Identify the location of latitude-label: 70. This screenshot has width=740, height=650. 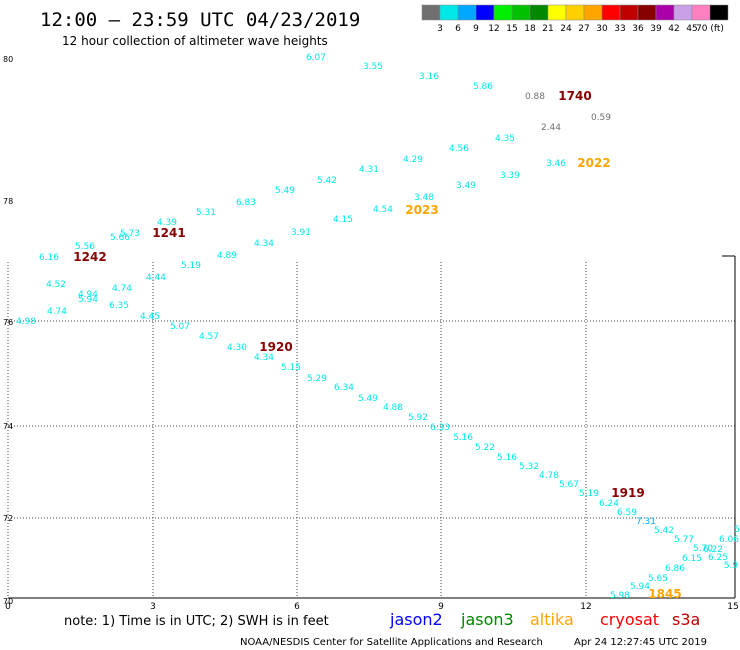
(8, 601).